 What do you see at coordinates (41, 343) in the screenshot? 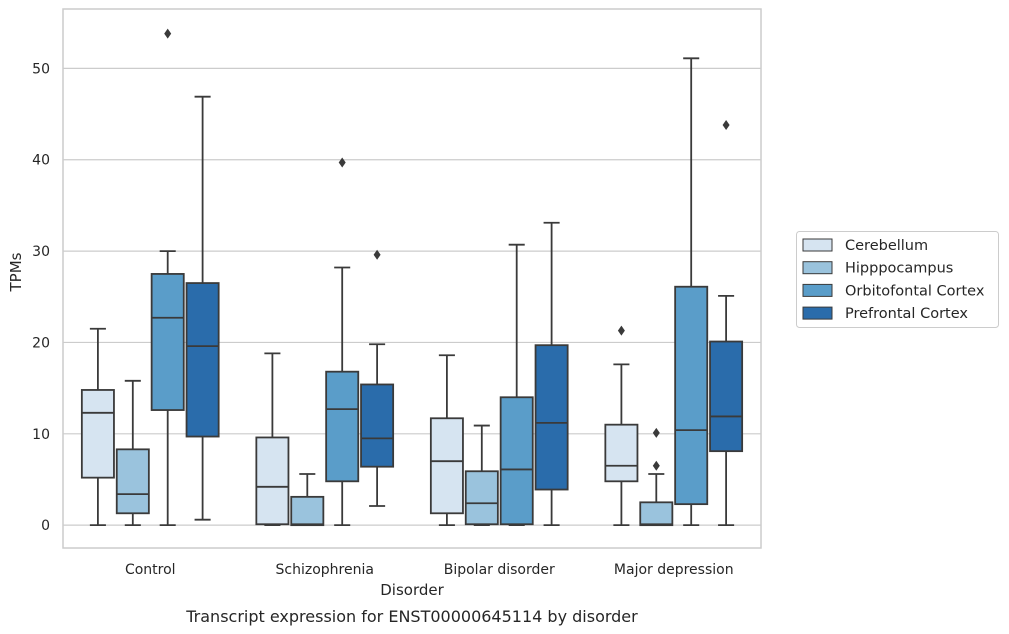
I see `y-tick-label: 20` at bounding box center [41, 343].